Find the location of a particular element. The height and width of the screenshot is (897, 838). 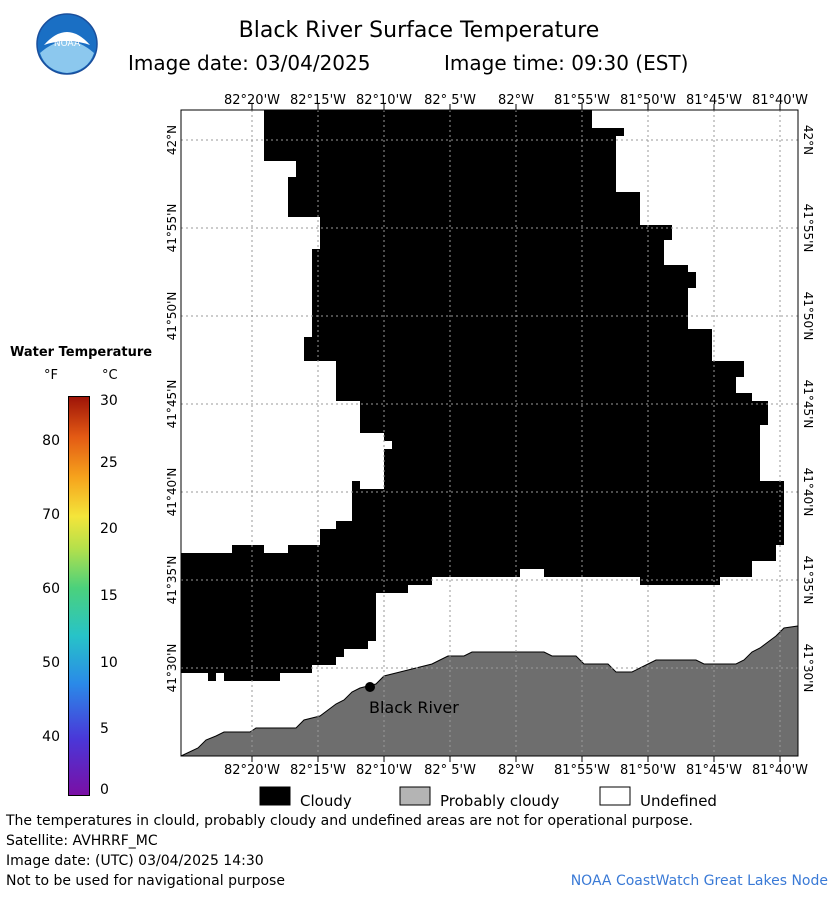

legend-swatch-undefined is located at coordinates (615, 796).